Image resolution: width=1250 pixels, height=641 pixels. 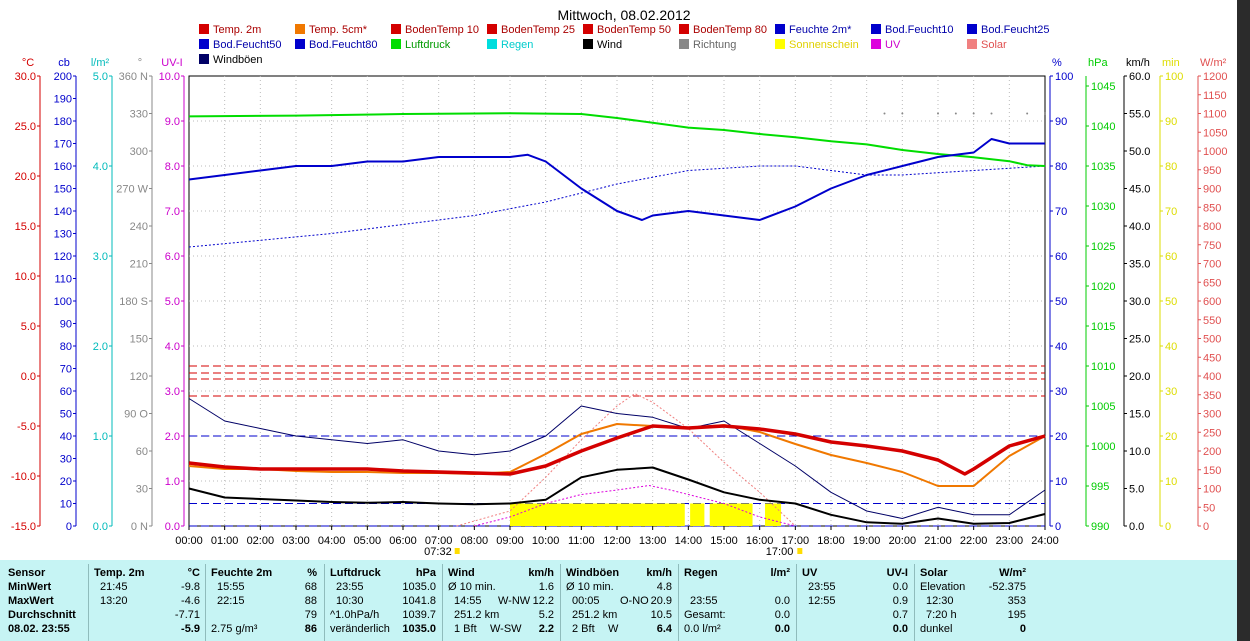 What do you see at coordinates (1215, 133) in the screenshot?
I see `axis-tick-label: 1050` at bounding box center [1215, 133].